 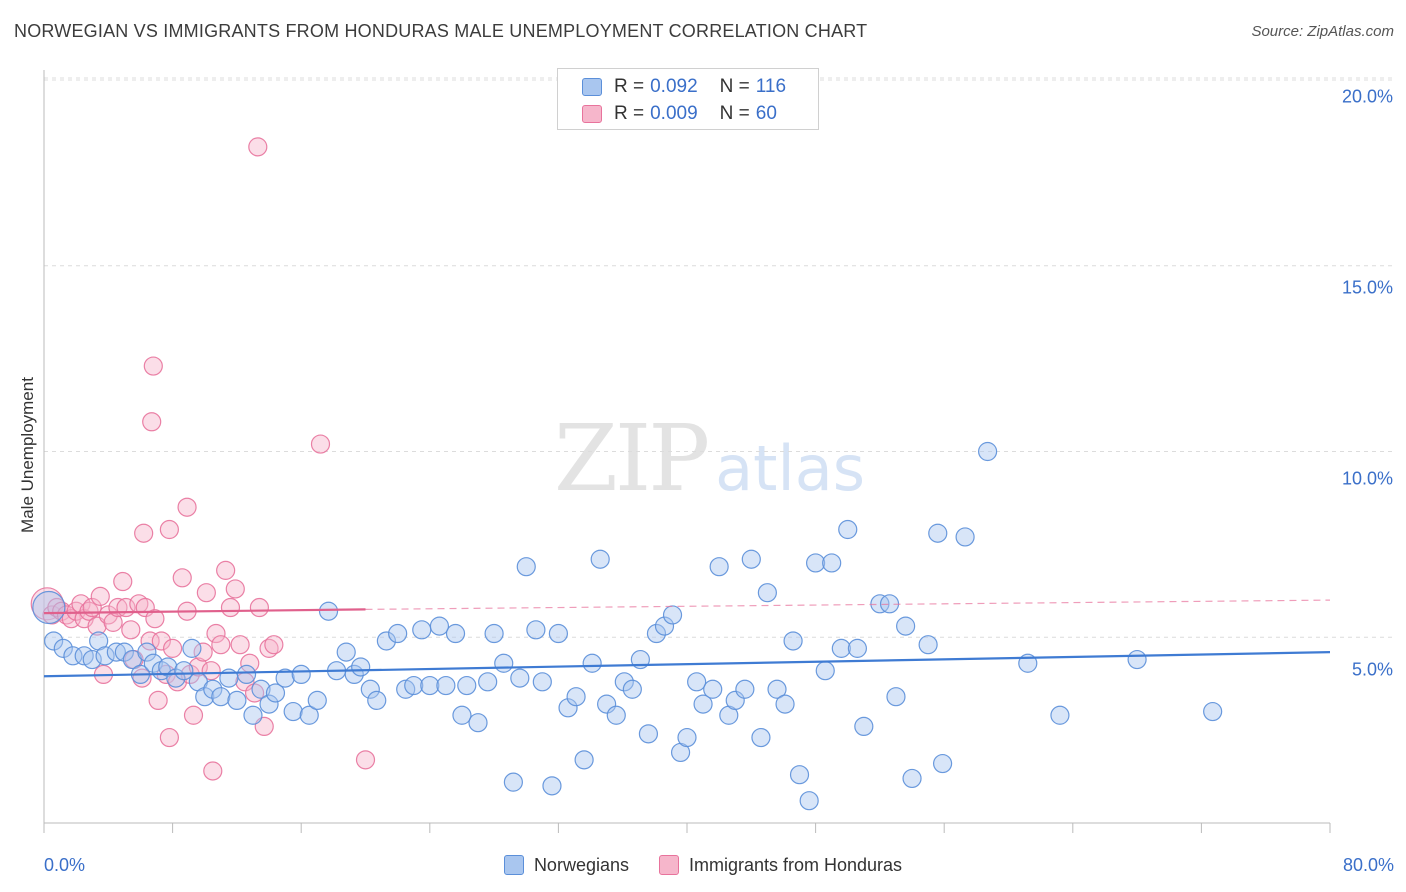 I want to click on legend-row-norwegians: R = 0.092 N = 116, so click(x=684, y=87).